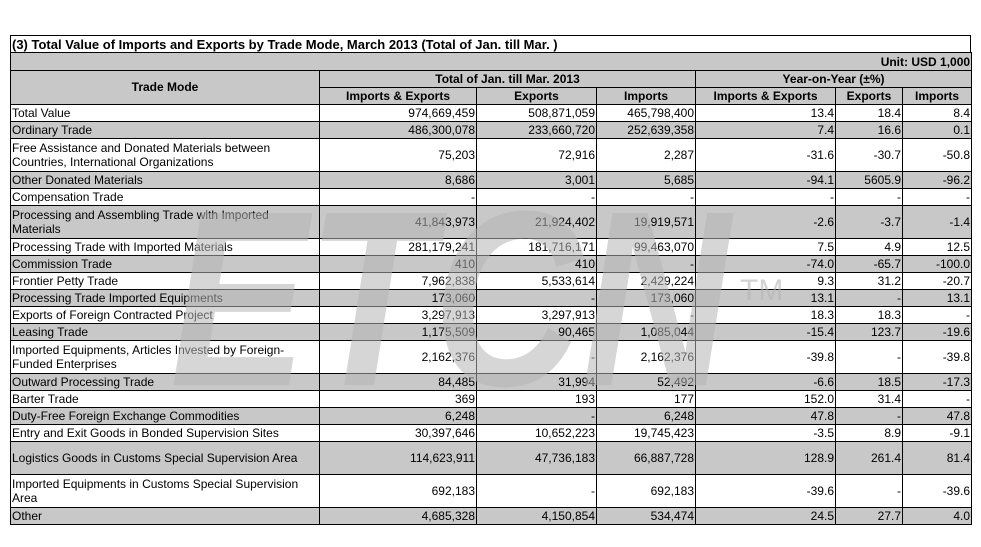 The image size is (981, 547). What do you see at coordinates (765, 315) in the screenshot?
I see `yoy-imports-exports-cell: 18.3` at bounding box center [765, 315].